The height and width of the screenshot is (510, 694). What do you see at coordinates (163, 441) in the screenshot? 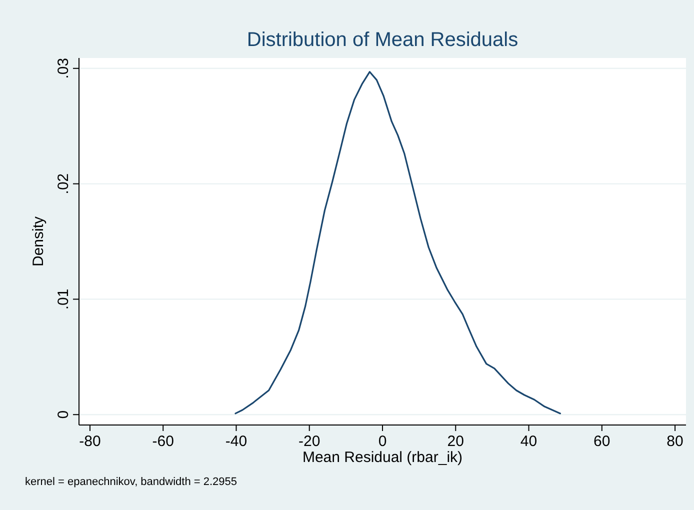
I see `x-tick-label: -60` at bounding box center [163, 441].